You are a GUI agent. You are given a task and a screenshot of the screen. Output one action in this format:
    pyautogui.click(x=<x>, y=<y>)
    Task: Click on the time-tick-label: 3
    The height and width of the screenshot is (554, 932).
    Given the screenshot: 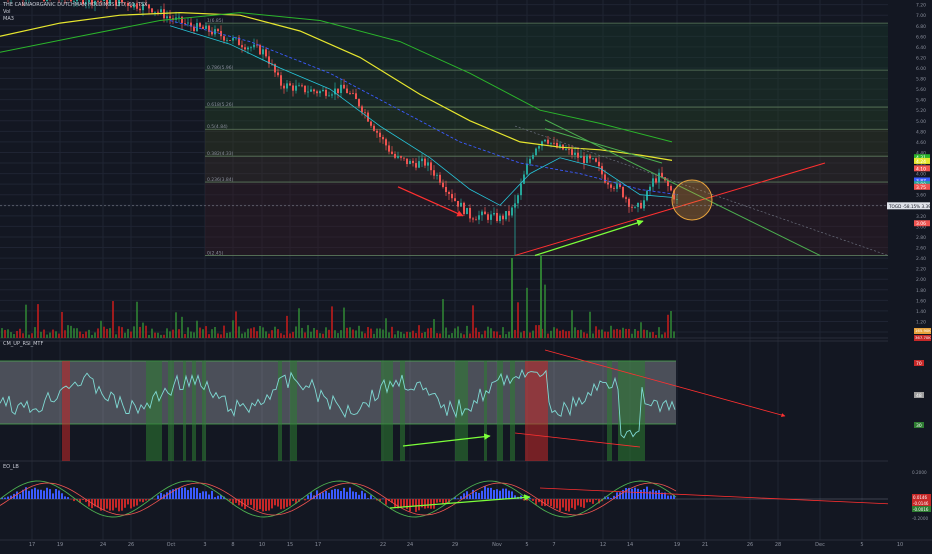 What is the action you would take?
    pyautogui.click(x=204, y=545)
    